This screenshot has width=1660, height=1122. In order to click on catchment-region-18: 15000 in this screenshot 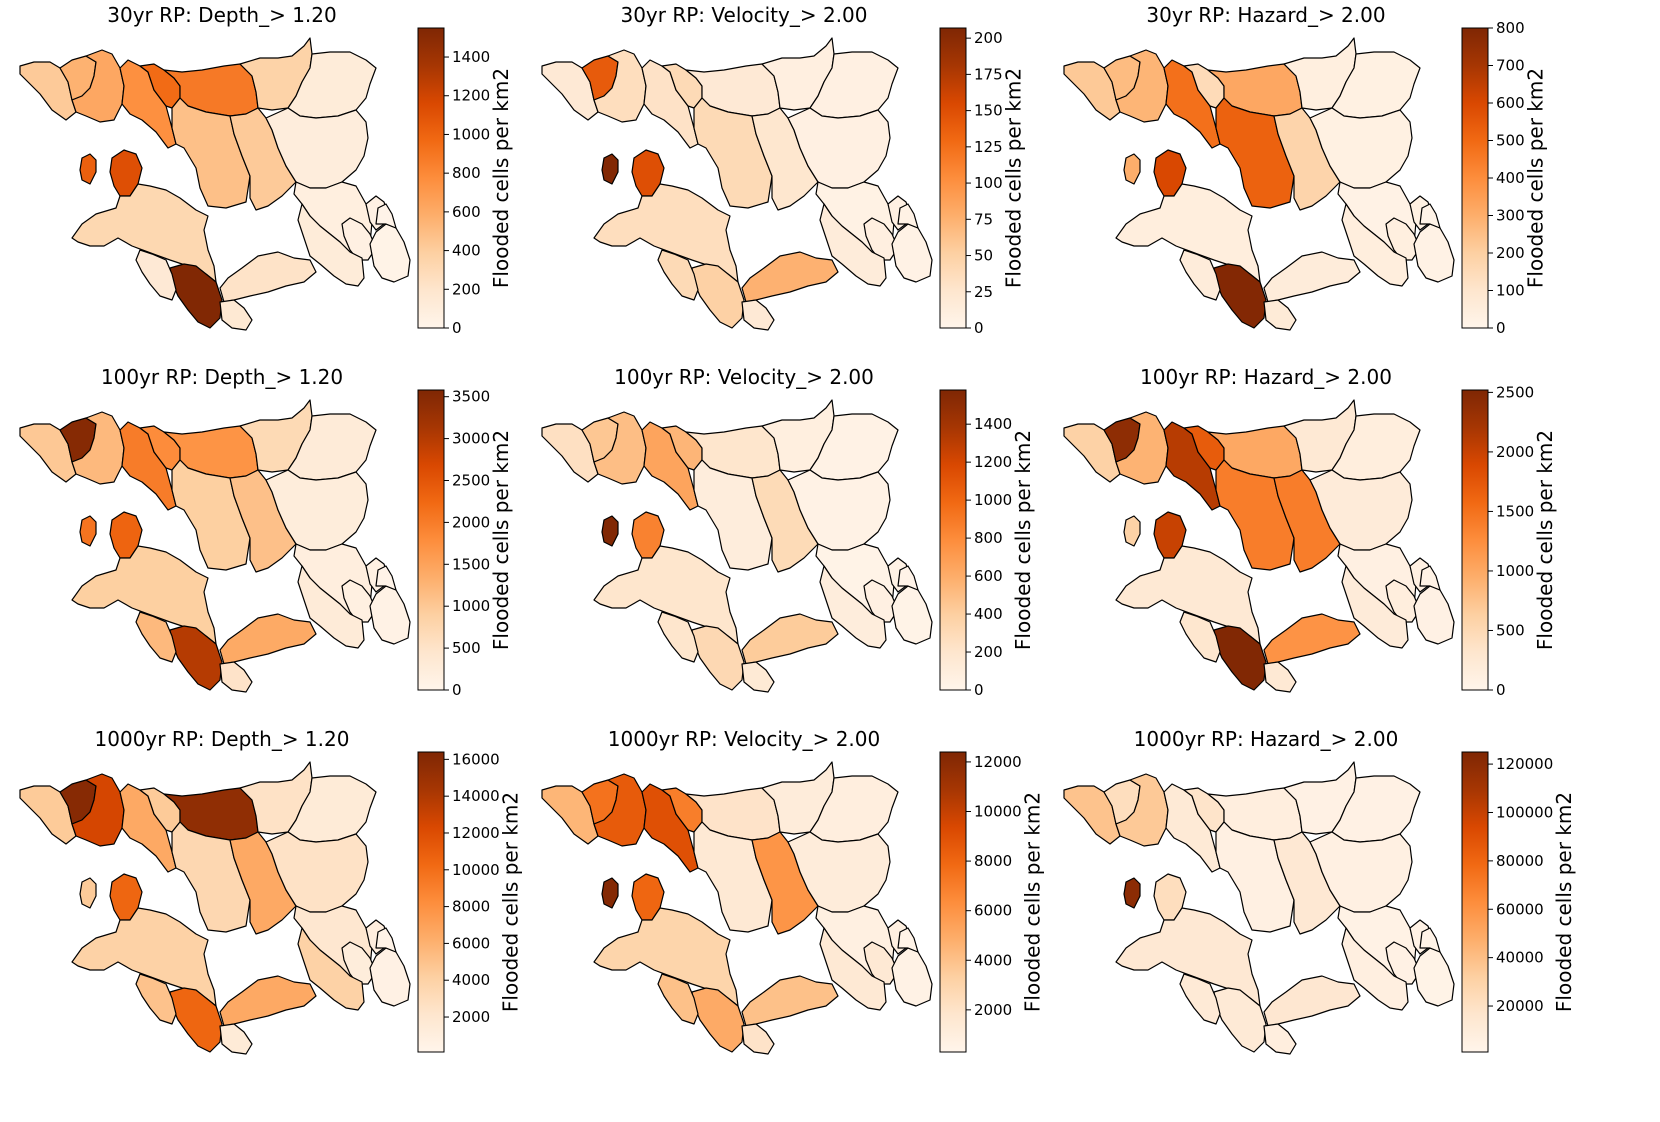, I will do `click(1312, 1001)`.